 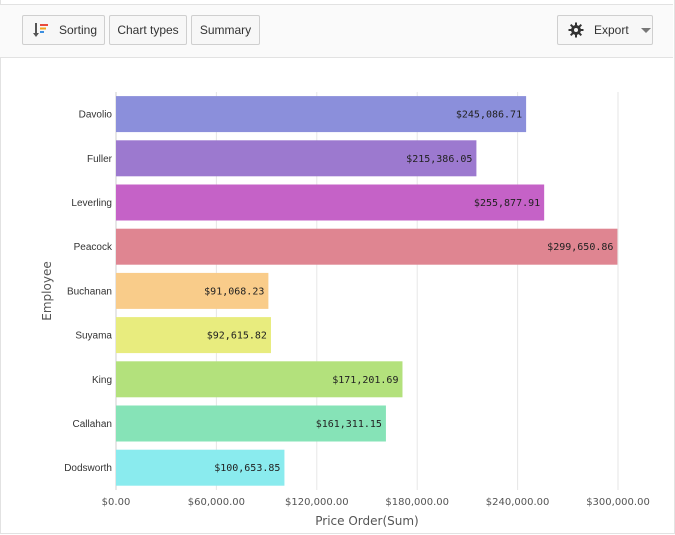 I want to click on data-label: $299,650.86, so click(x=580, y=247).